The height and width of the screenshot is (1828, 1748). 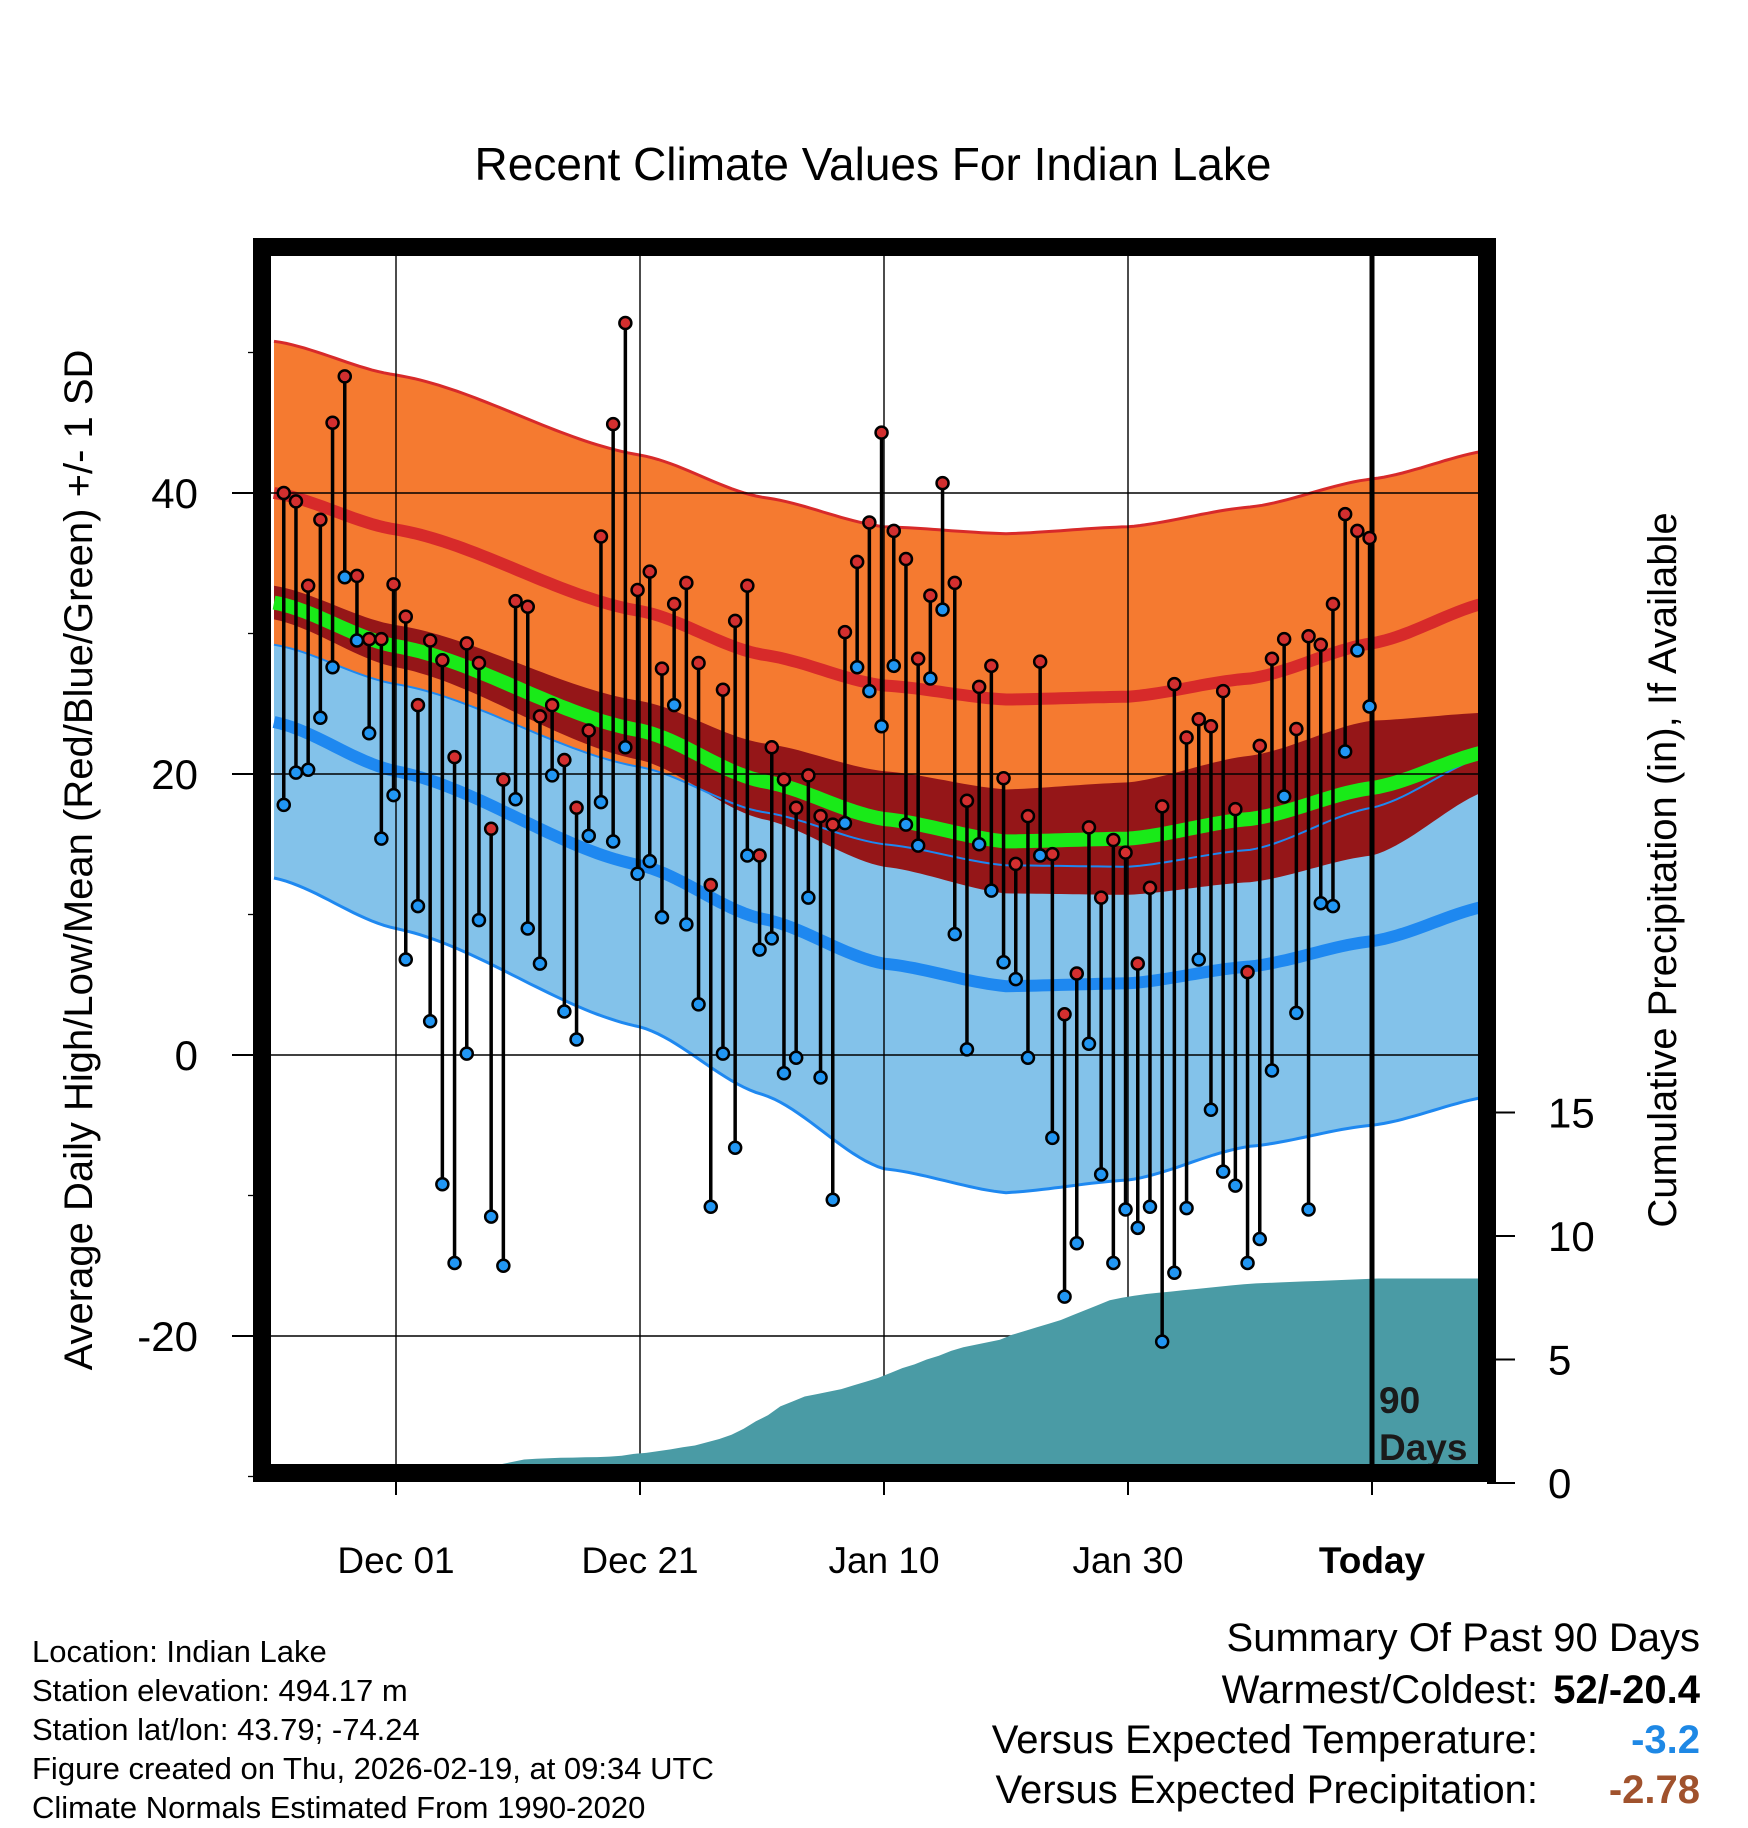 What do you see at coordinates (880, 740) in the screenshot?
I see `mean-sd-band` at bounding box center [880, 740].